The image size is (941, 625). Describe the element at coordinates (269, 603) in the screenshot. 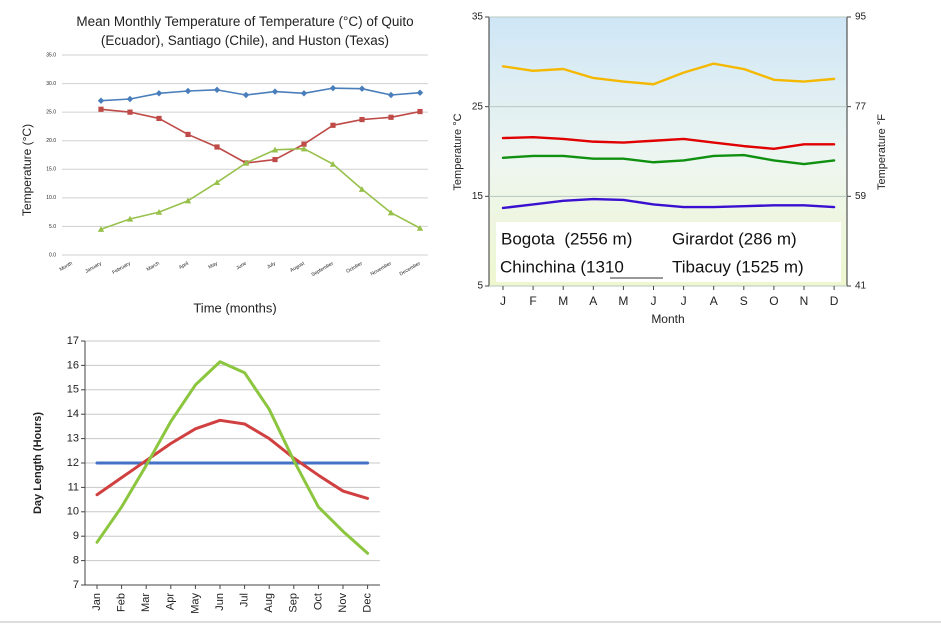

I see `x-tick-label: Aug` at that location.